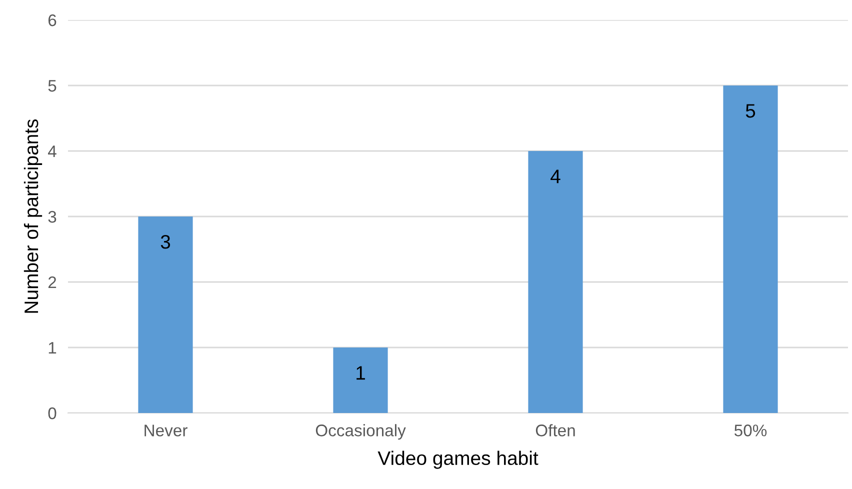  I want to click on x-axis-title: Video games habit, so click(458, 459).